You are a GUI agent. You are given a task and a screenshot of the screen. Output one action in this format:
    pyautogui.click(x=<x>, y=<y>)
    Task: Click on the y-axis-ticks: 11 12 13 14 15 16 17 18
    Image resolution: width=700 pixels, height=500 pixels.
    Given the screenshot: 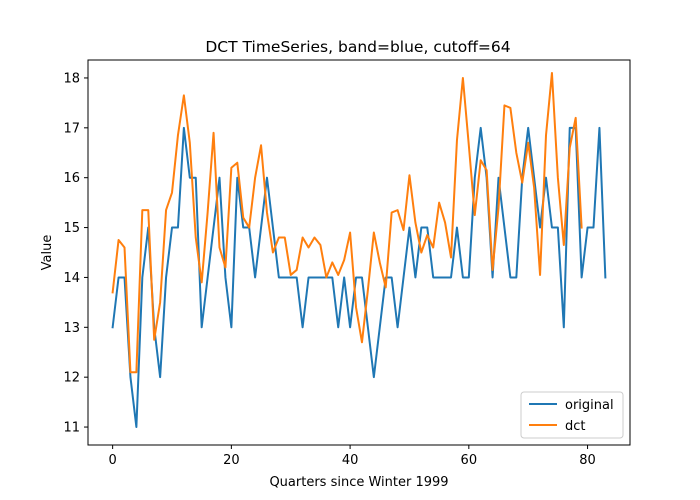 What is the action you would take?
    pyautogui.click(x=75, y=253)
    